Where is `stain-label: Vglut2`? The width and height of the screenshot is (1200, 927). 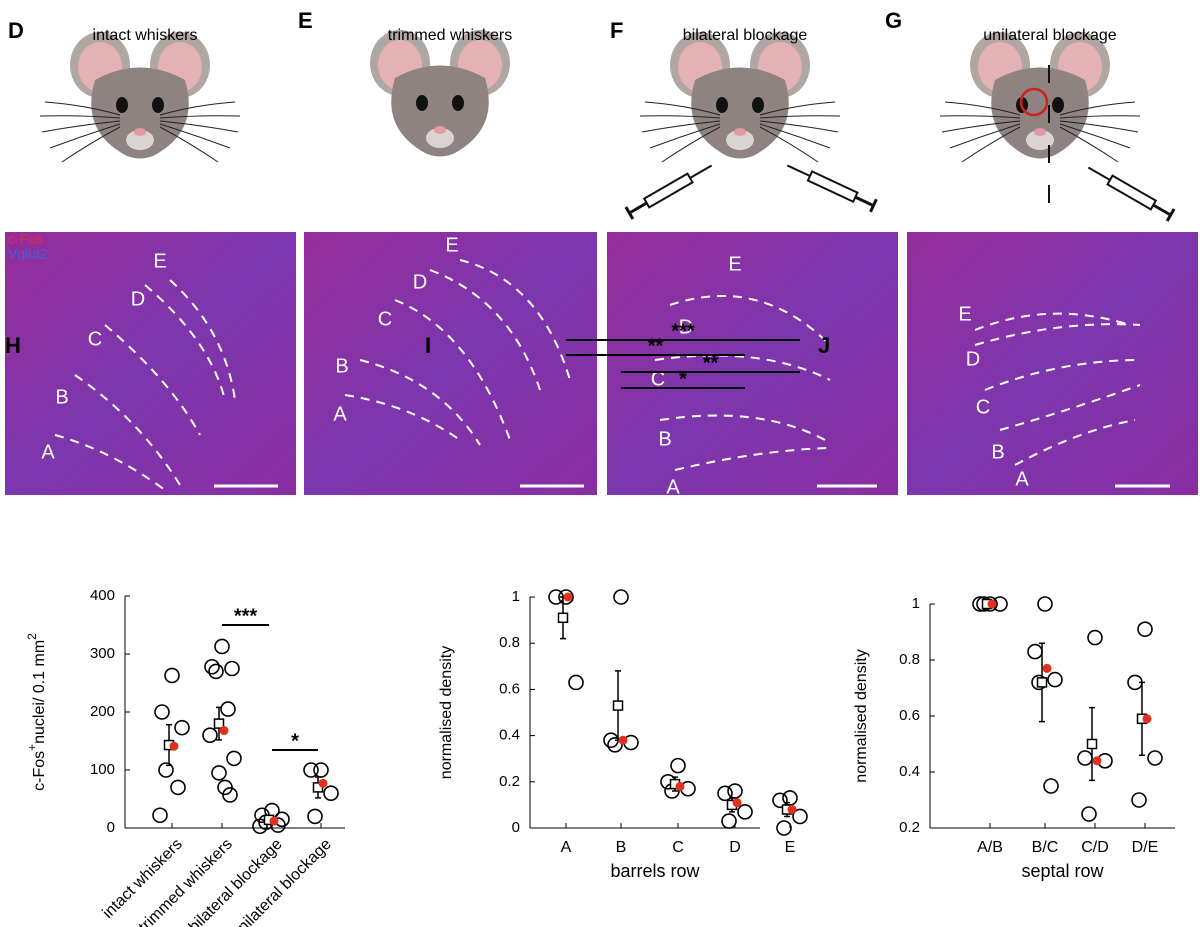 stain-label: Vglut2 is located at coordinates (28, 254).